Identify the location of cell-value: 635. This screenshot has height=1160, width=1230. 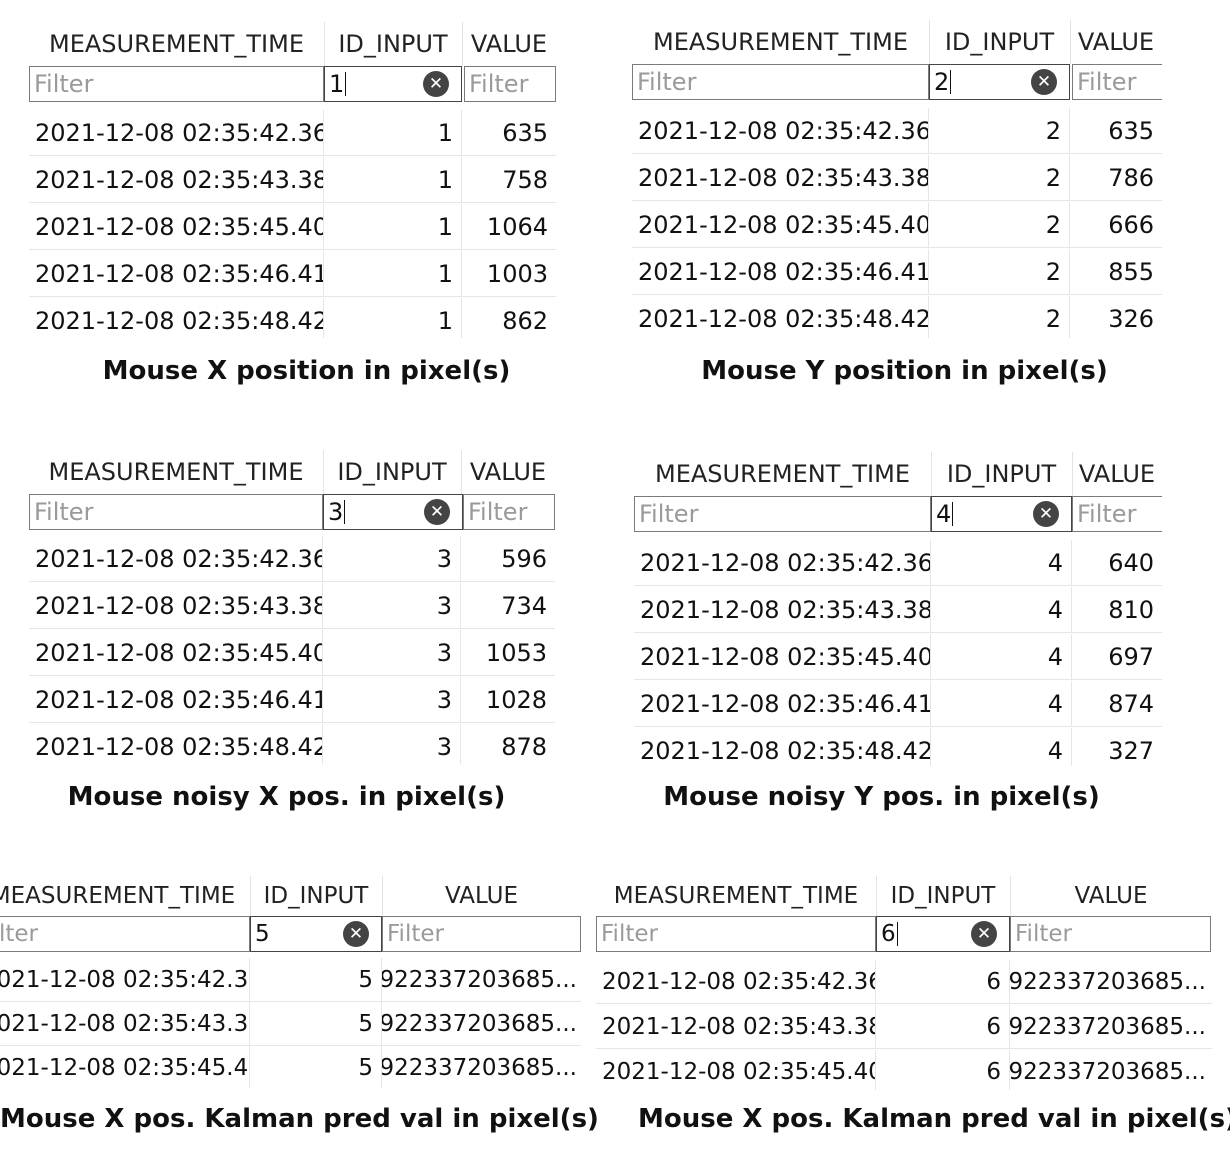
(509, 133).